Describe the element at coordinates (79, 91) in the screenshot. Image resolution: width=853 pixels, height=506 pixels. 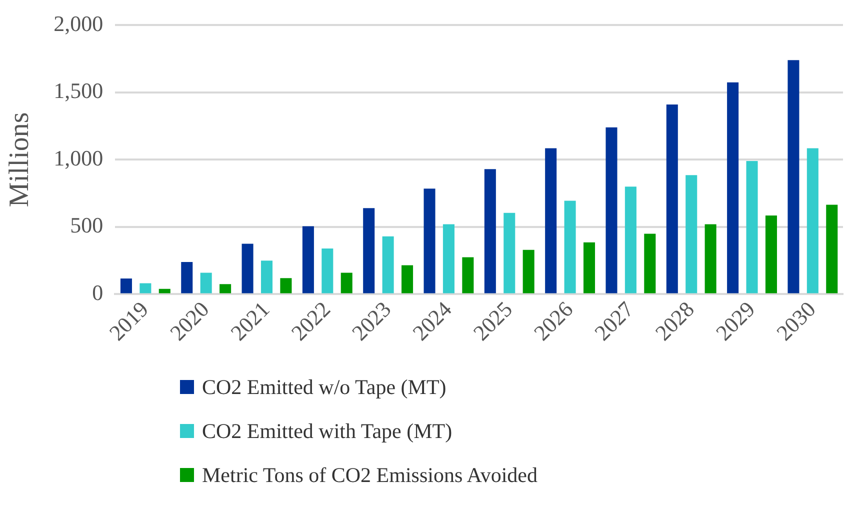
I see `y-tick-label: 1,500` at that location.